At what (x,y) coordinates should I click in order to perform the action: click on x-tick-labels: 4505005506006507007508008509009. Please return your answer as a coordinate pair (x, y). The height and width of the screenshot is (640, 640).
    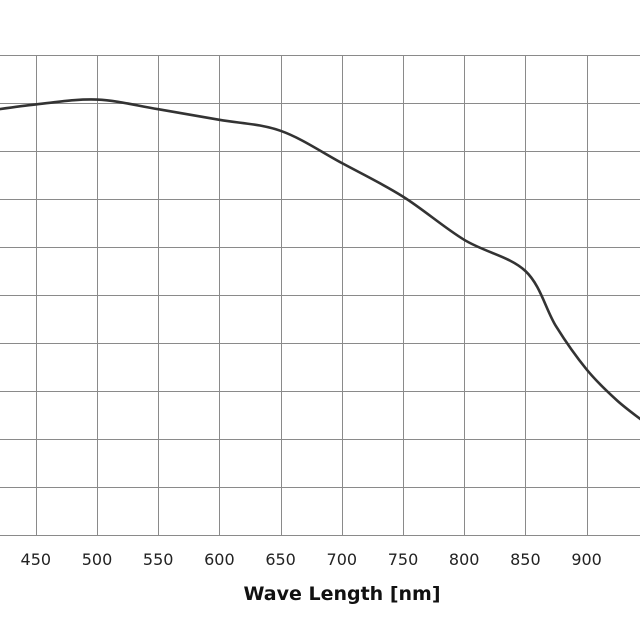
    Looking at the image, I should click on (311, 559).